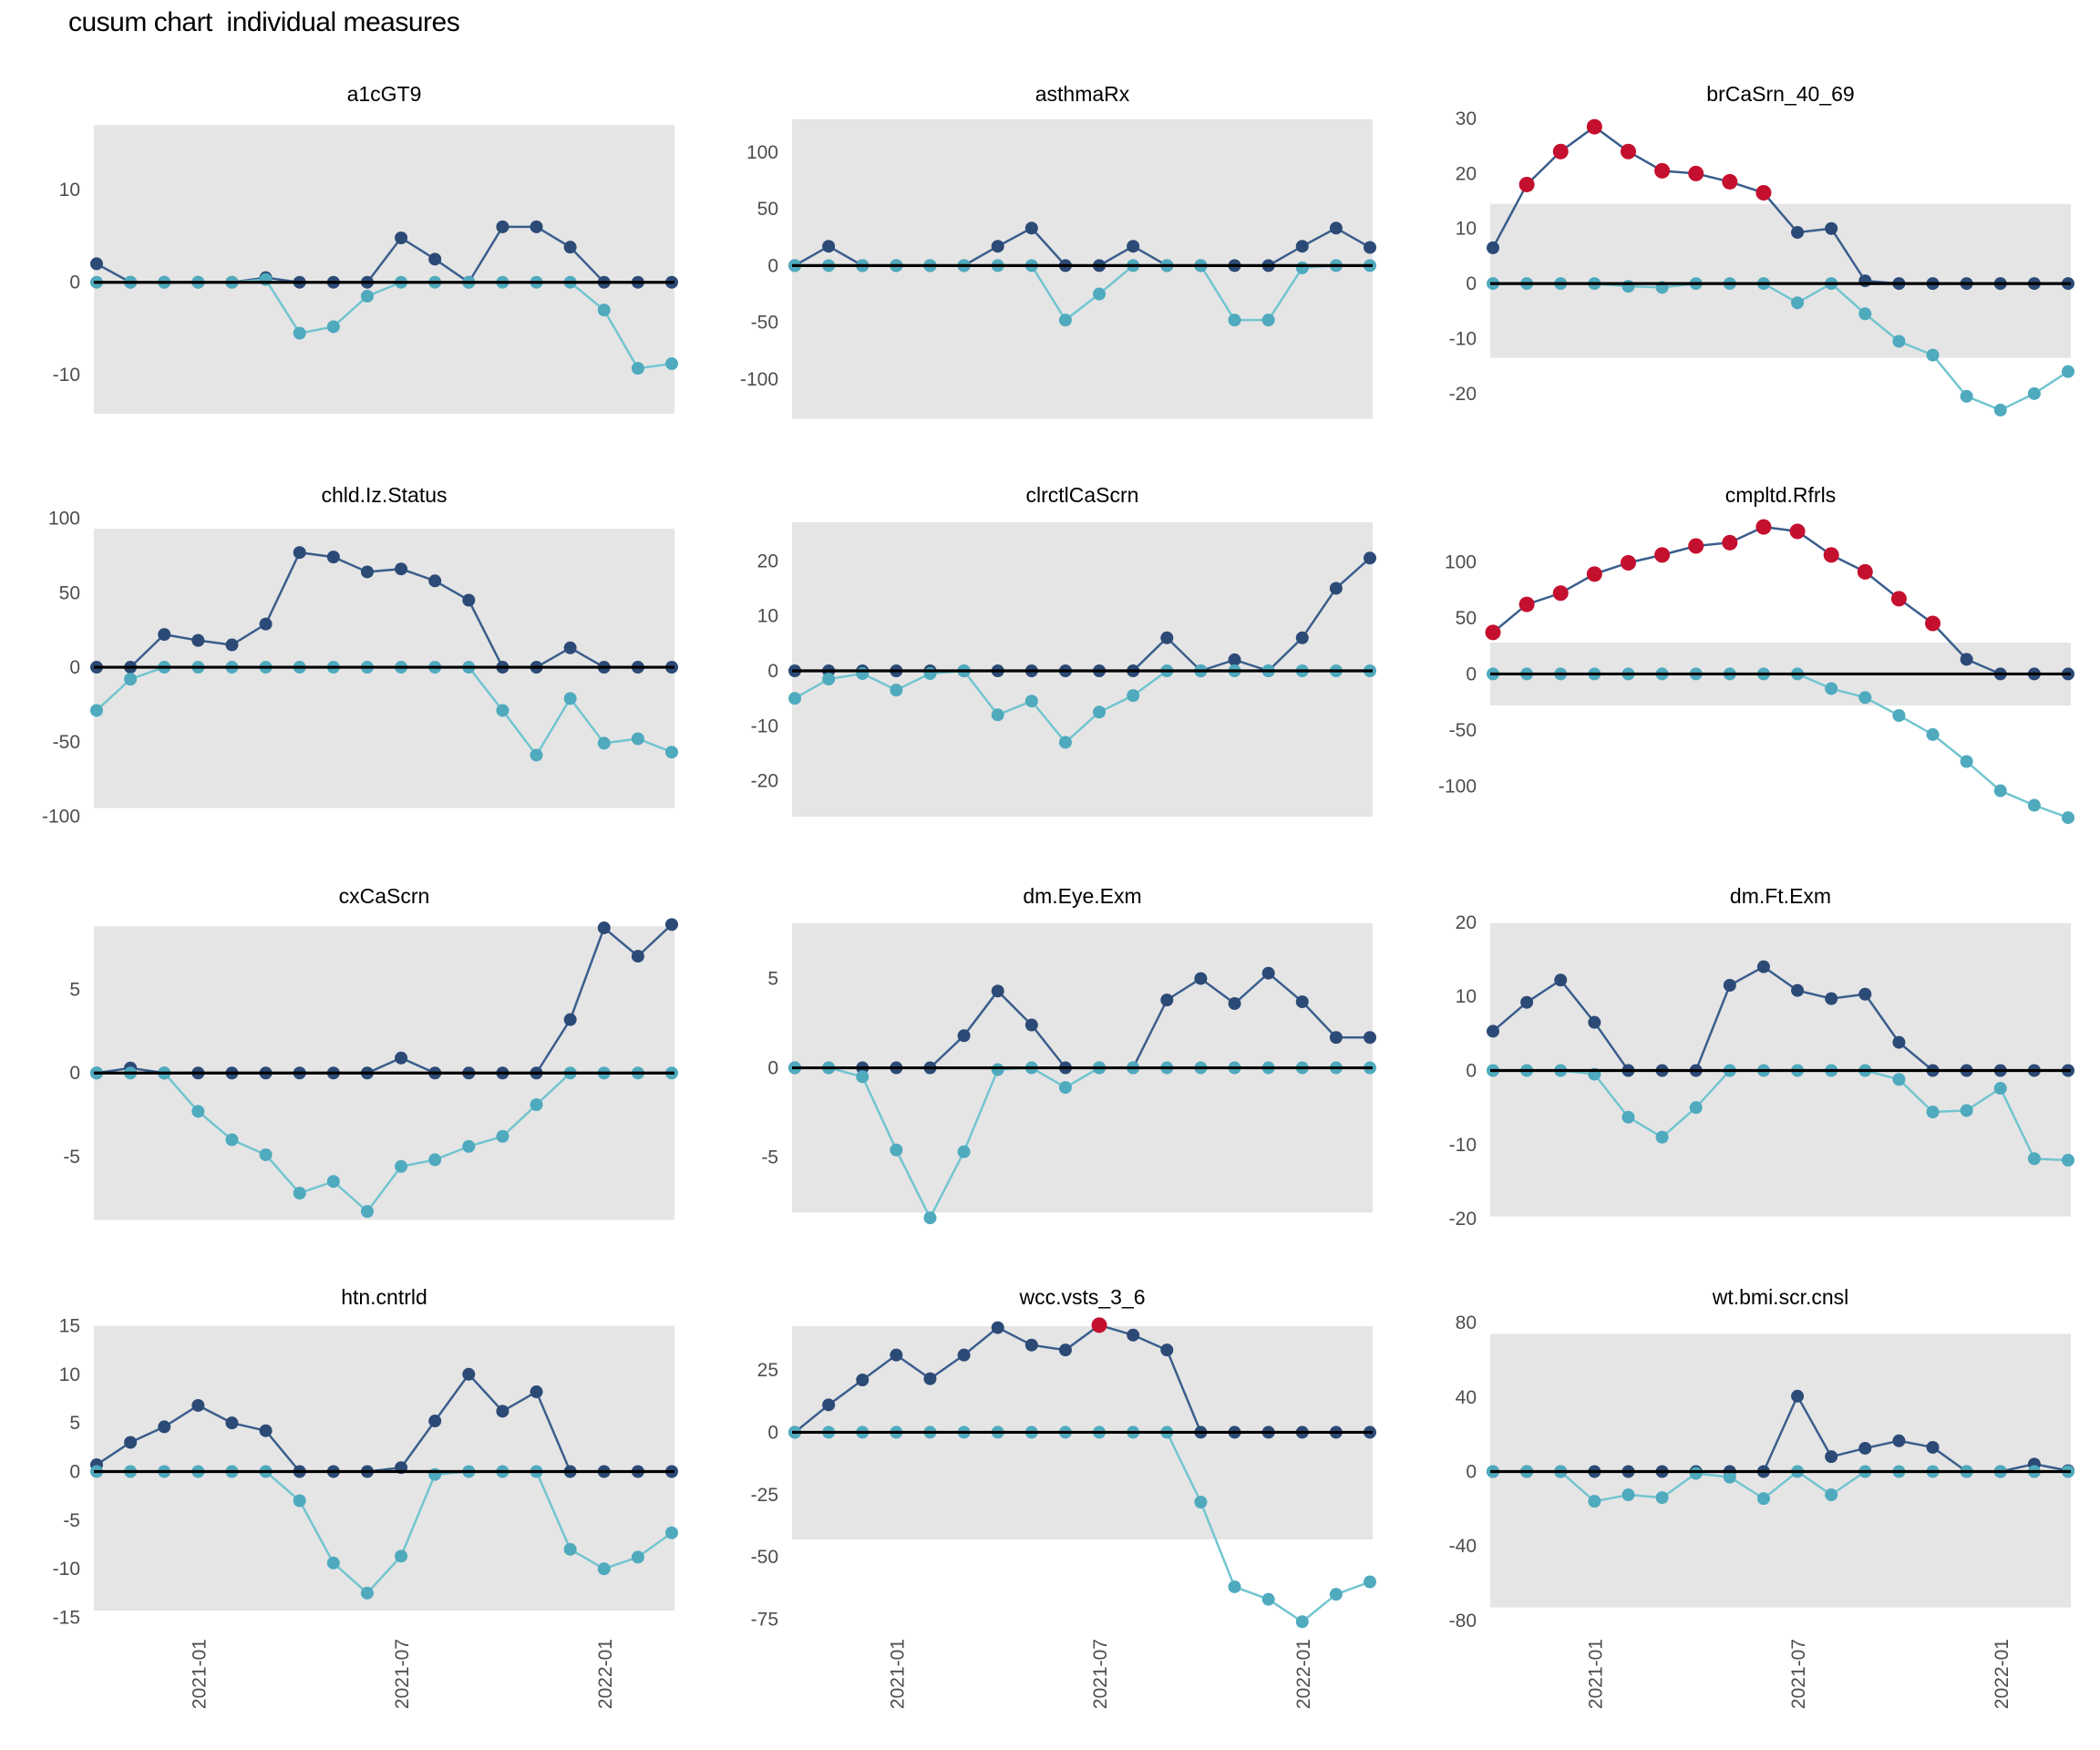  What do you see at coordinates (768, 617) in the screenshot?
I see `y-tick-label: 10` at bounding box center [768, 617].